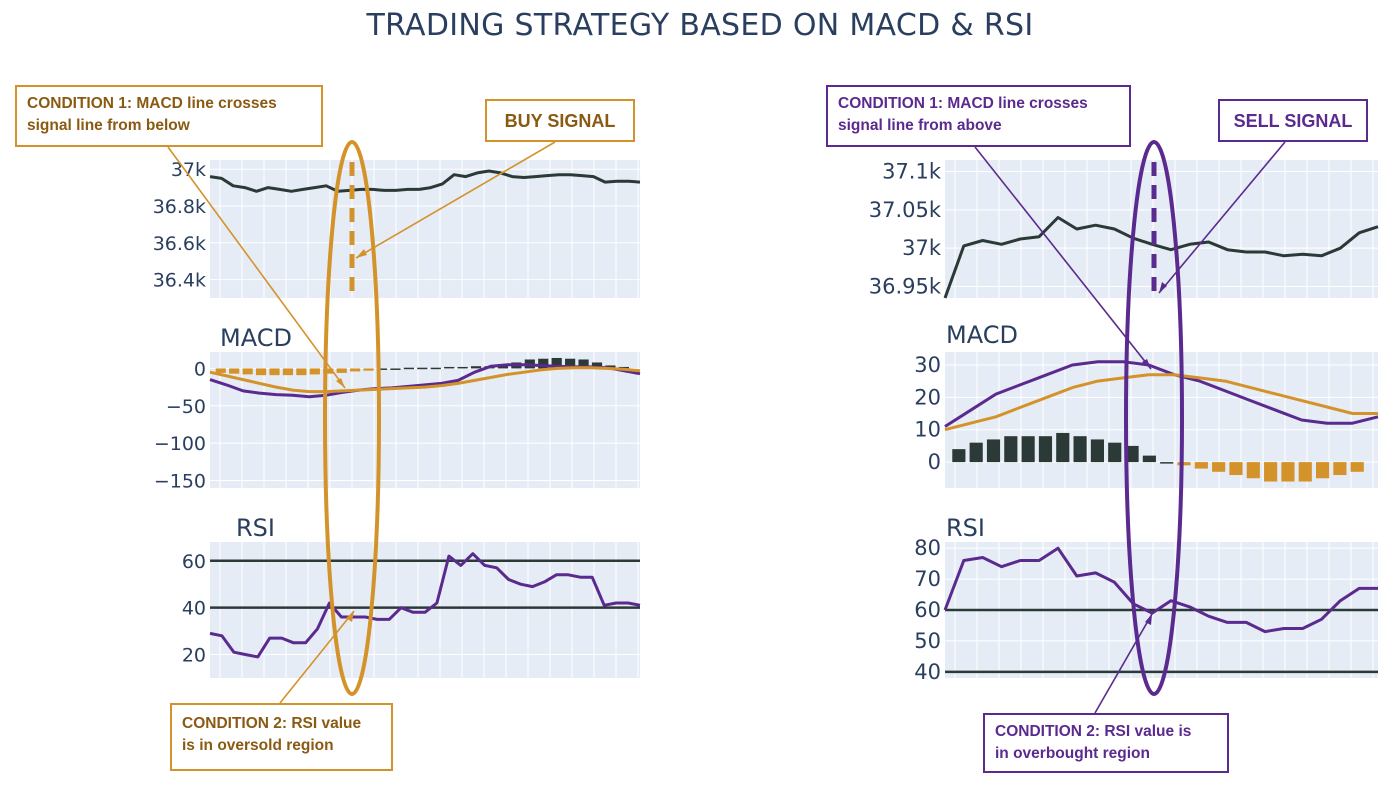  I want to click on left-macd-panel: 0 −50 −100 −150 MACD, so click(397, 408).